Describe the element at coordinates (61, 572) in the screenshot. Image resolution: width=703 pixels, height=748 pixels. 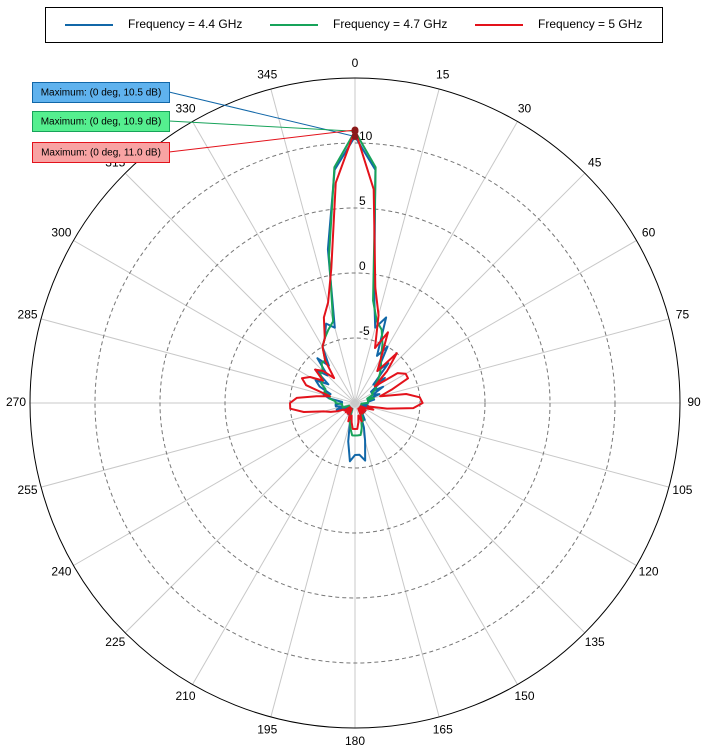
I see `angle-label: 240` at that location.